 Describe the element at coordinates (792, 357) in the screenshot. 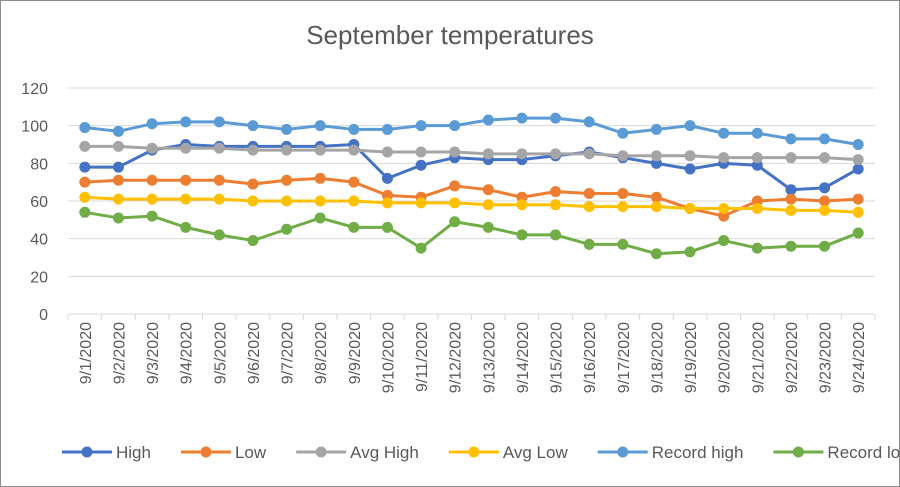

I see `x-tick-label: 9/22/2020` at that location.